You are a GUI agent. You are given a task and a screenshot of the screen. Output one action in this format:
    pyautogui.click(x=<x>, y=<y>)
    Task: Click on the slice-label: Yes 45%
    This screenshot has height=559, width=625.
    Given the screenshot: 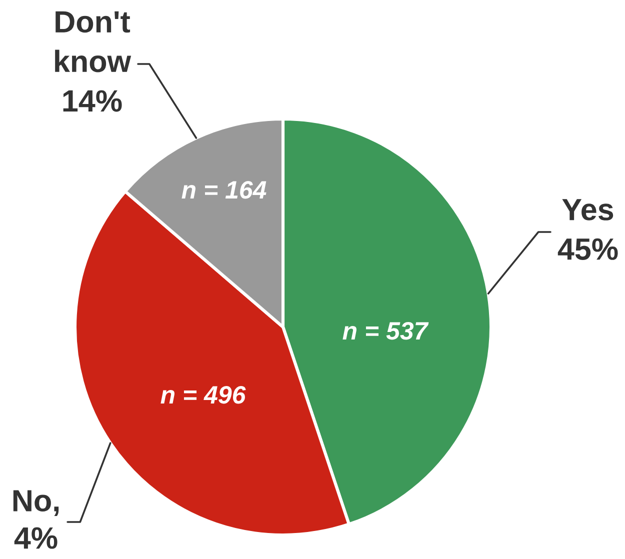 What is the action you would take?
    pyautogui.click(x=588, y=229)
    